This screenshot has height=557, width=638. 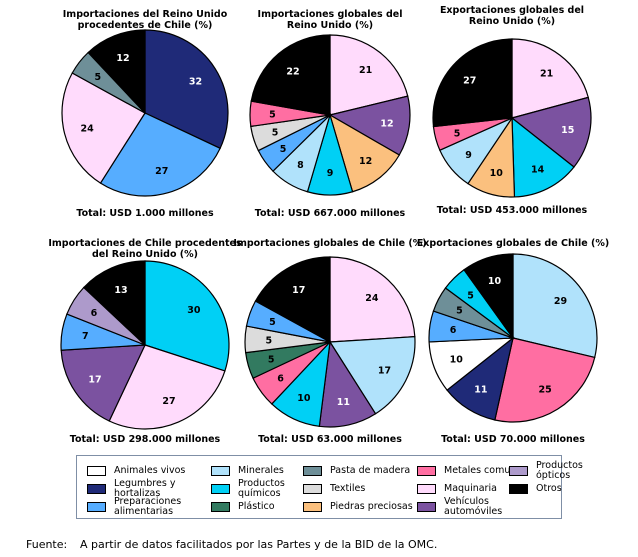 What do you see at coordinates (512, 210) in the screenshot?
I see `chart-total: Total: USD 453.000 millones` at bounding box center [512, 210].